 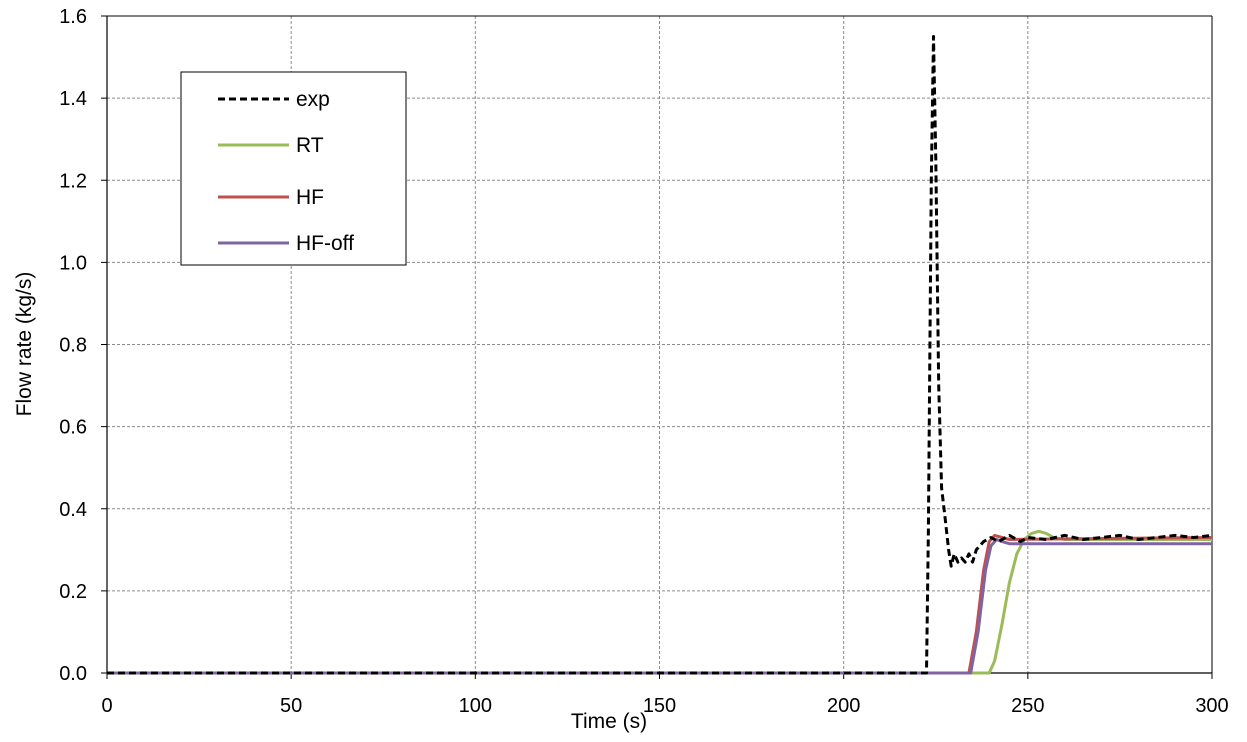 What do you see at coordinates (24, 344) in the screenshot?
I see `y-axis-title: Flow rate (kg/s)` at bounding box center [24, 344].